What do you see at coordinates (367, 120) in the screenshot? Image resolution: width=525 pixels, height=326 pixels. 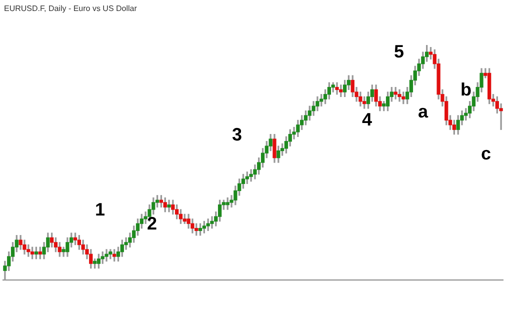 I see `annotation: 4` at bounding box center [367, 120].